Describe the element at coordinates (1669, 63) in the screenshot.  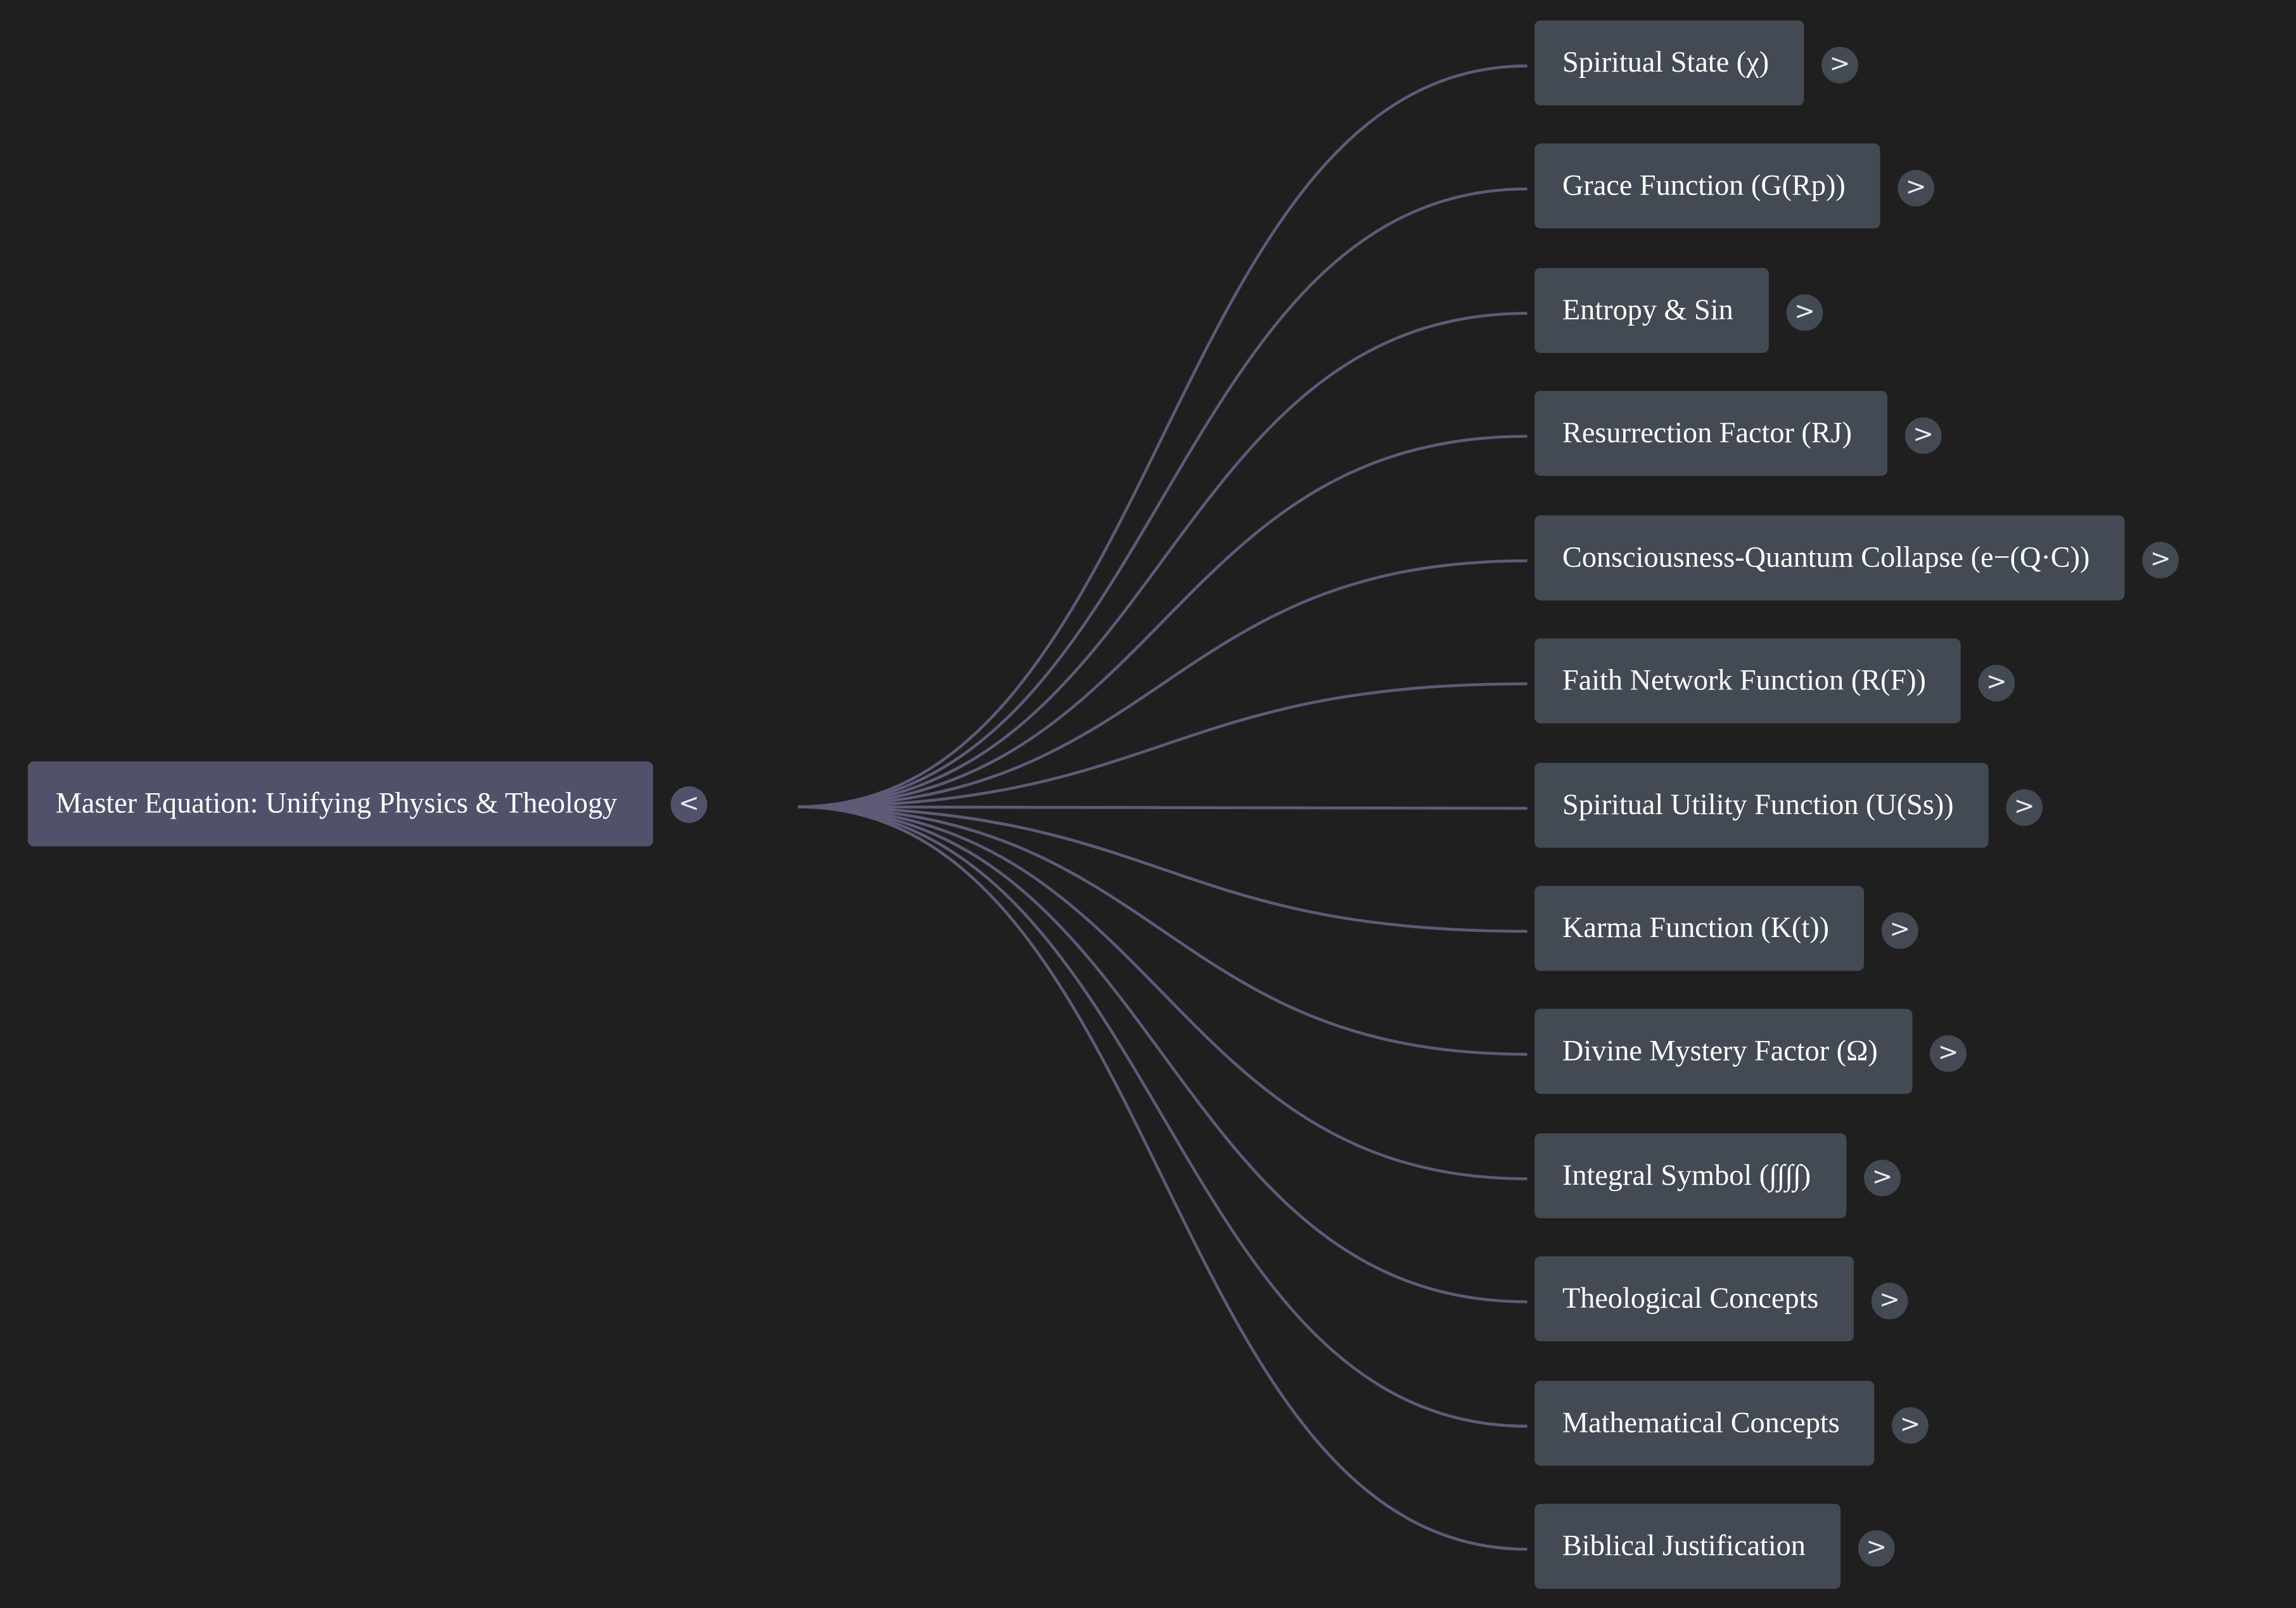
I see `child-node: Spiritual State (χ)` at that location.